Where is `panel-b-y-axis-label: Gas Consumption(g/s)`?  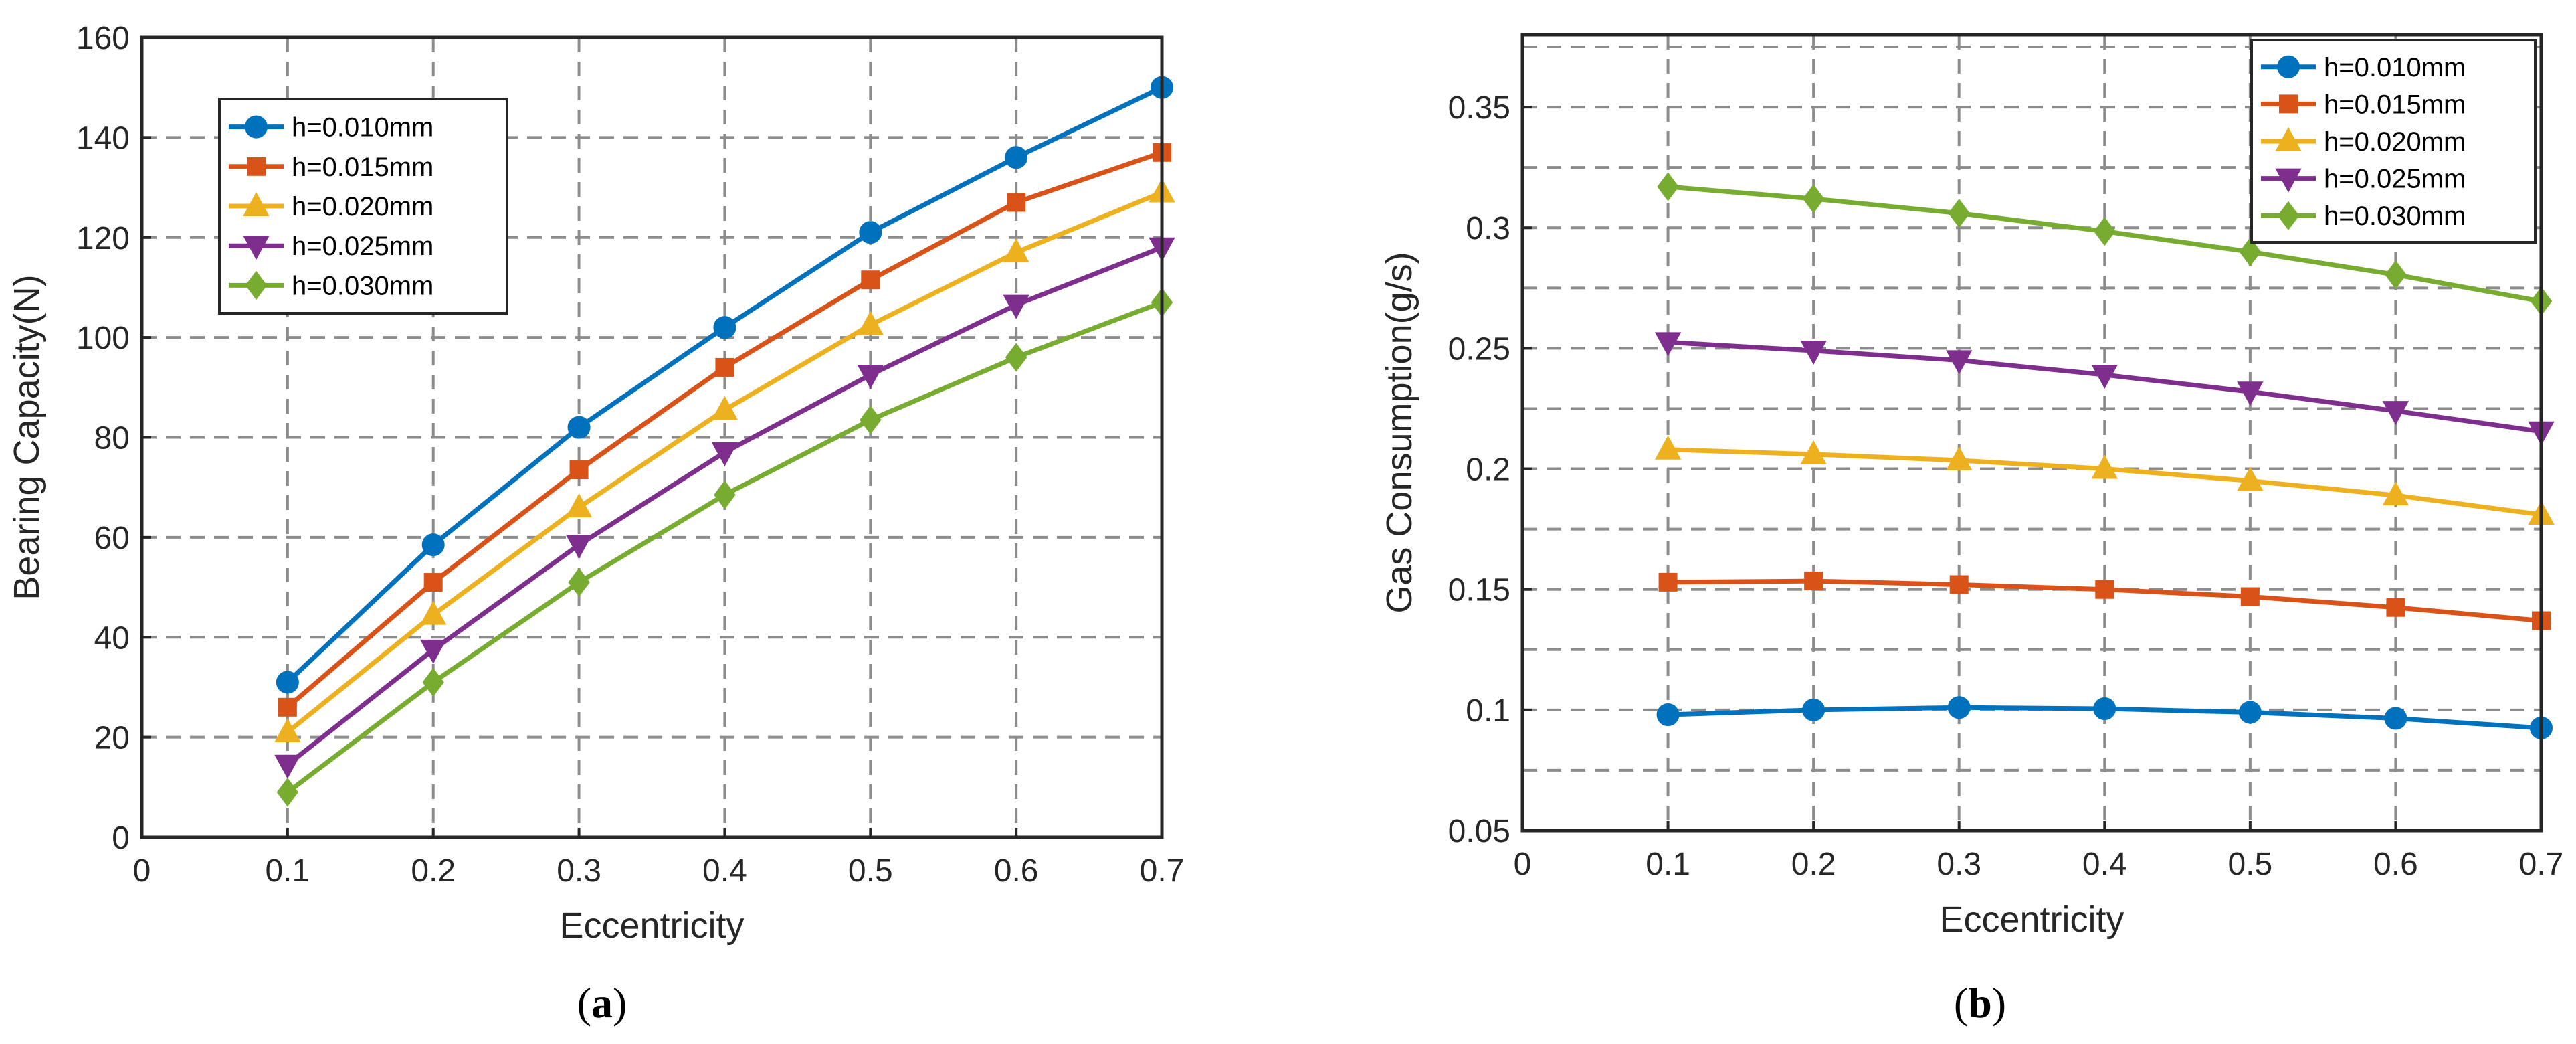 panel-b-y-axis-label: Gas Consumption(g/s) is located at coordinates (1399, 432).